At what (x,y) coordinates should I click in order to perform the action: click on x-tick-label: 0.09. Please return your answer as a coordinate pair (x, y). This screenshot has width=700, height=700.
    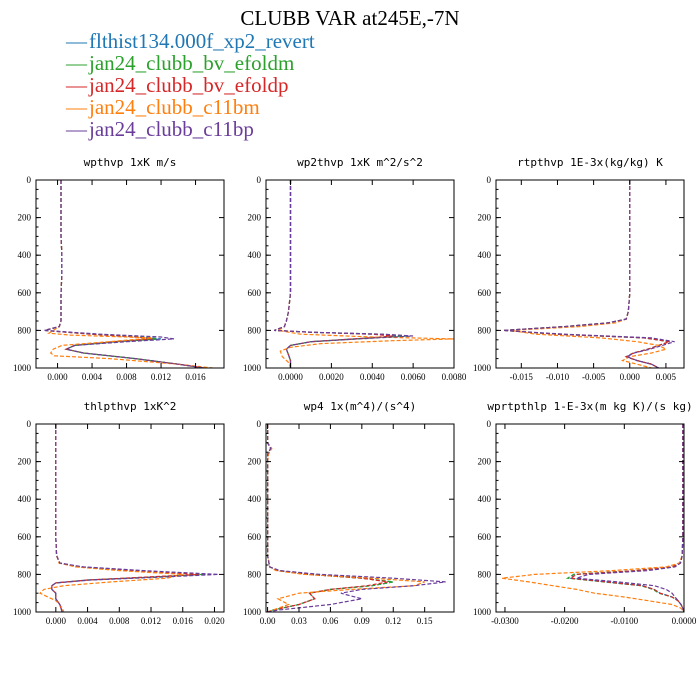
    Looking at the image, I should click on (362, 621).